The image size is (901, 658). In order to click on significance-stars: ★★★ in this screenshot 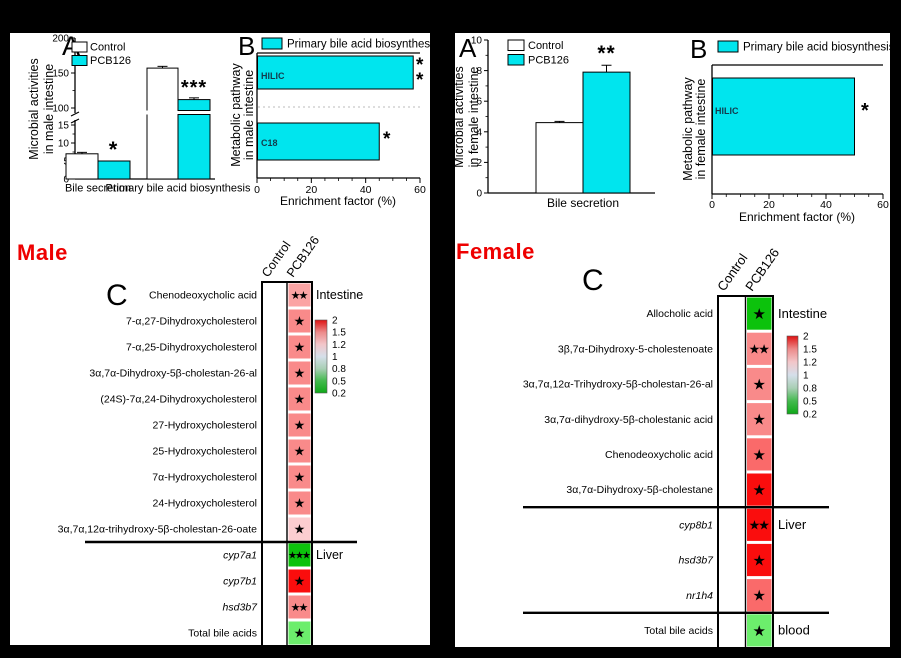, I will do `click(299, 556)`.